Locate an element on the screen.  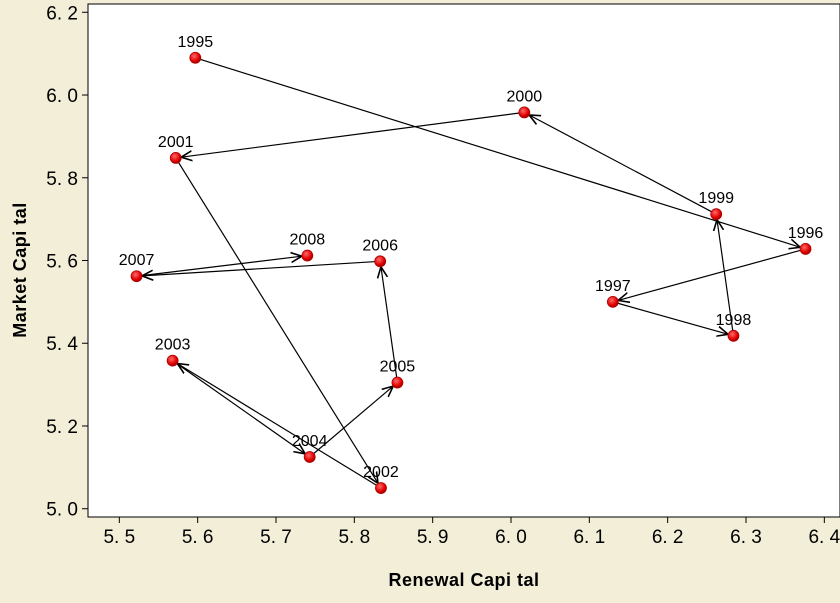
arrow-2007-2008 is located at coordinates (219, 266).